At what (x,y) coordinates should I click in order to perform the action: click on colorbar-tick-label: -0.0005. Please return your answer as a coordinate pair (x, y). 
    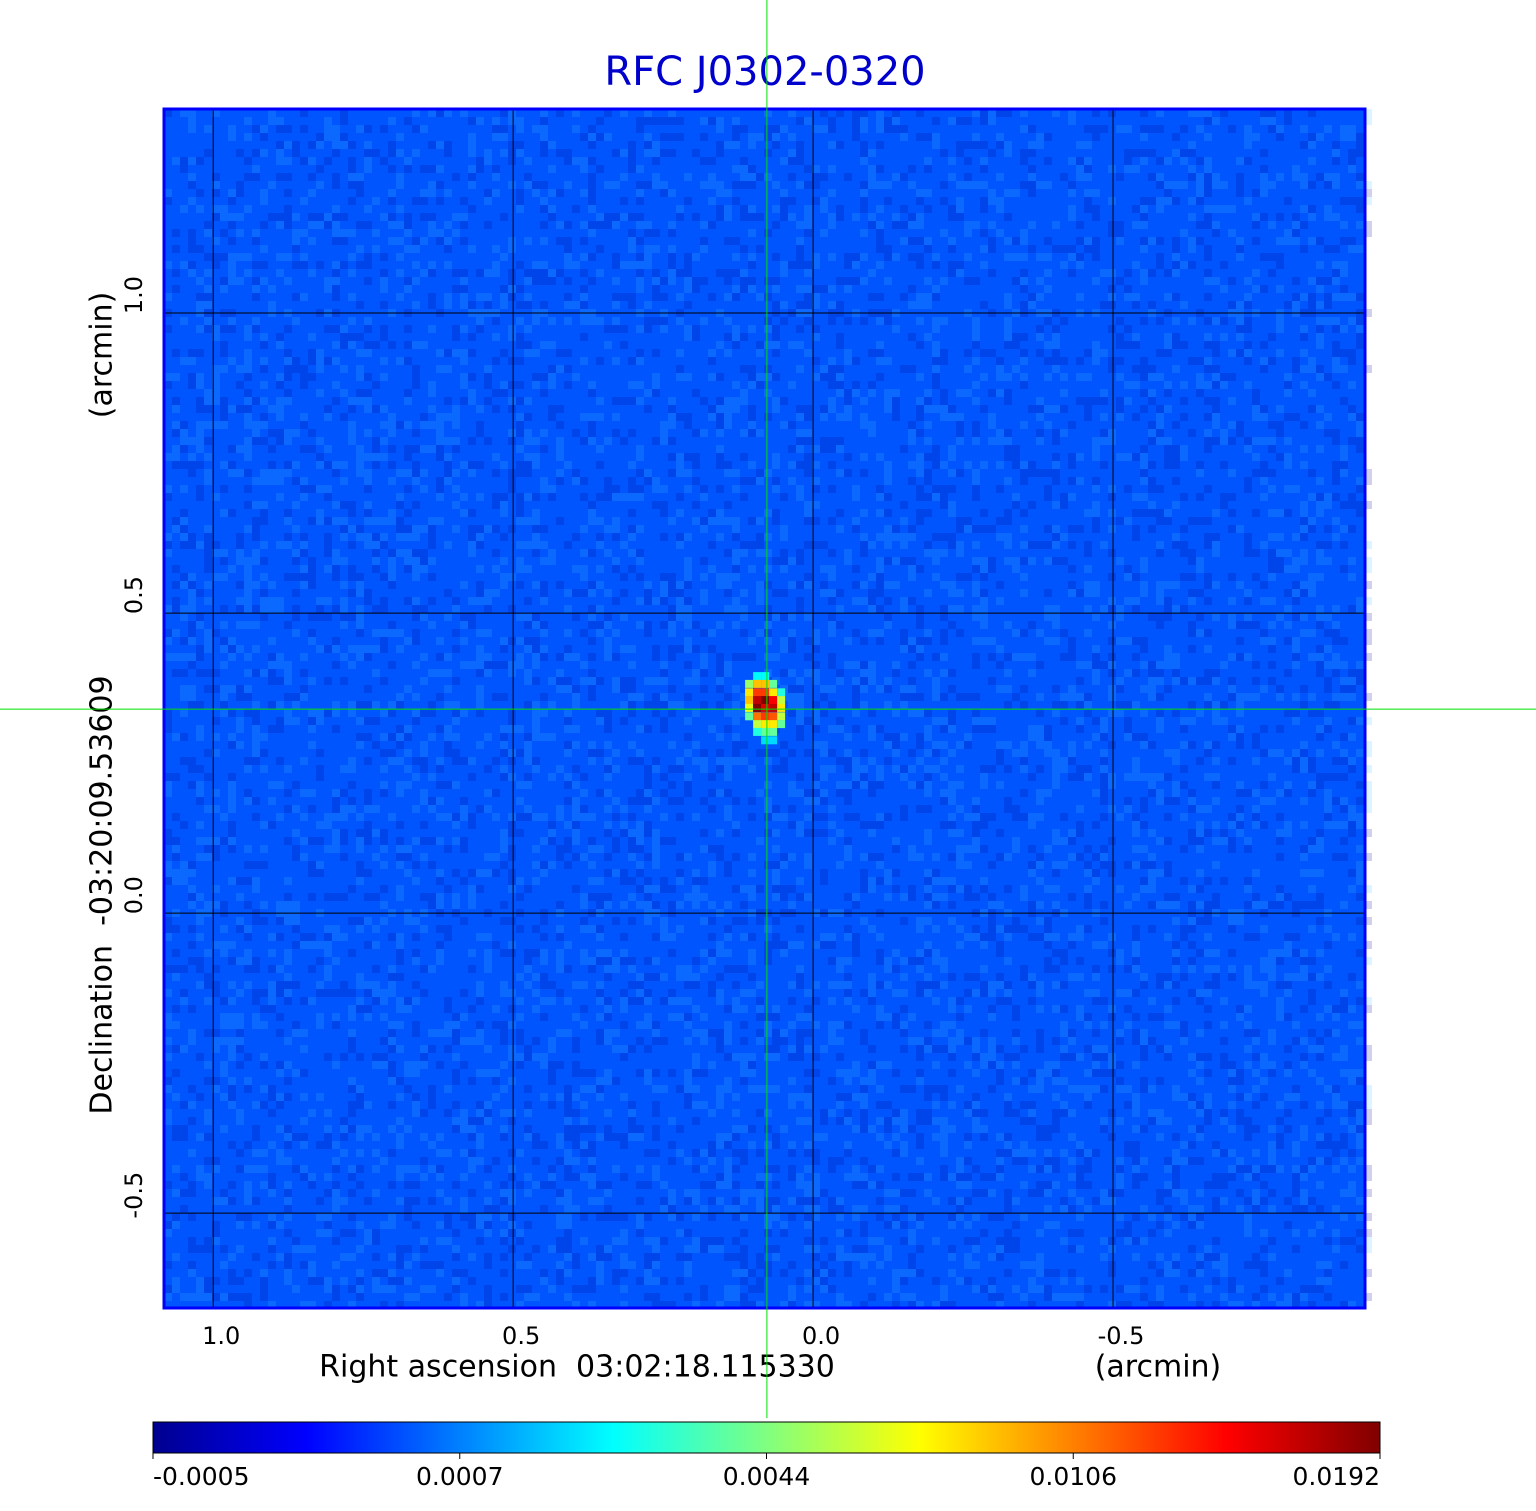
    Looking at the image, I should click on (201, 1476).